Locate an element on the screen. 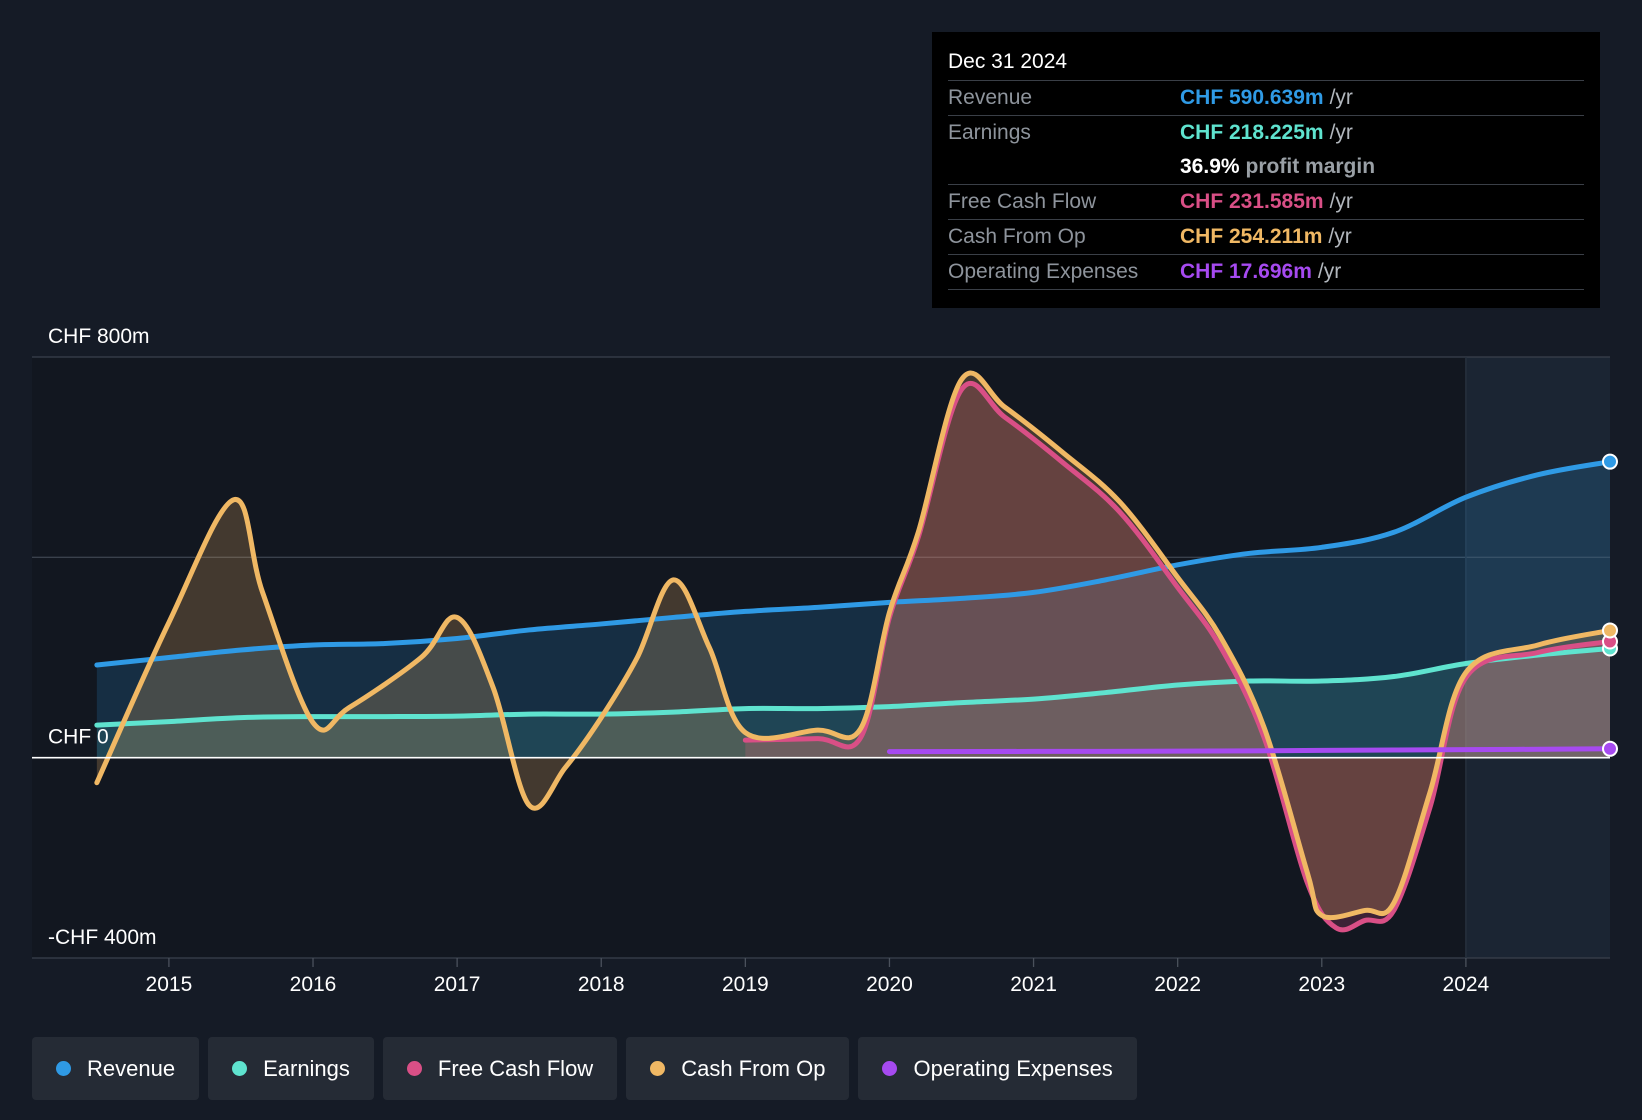 Image resolution: width=1642 pixels, height=1120 pixels. legend-label: Free Cash Flow is located at coordinates (515, 1068).